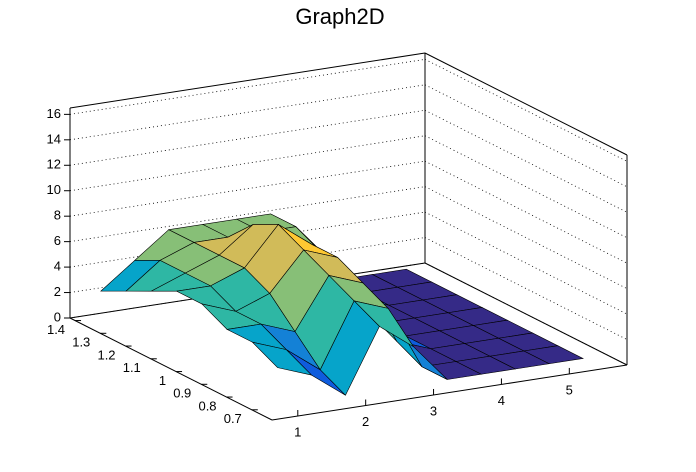 This screenshot has width=696, height=472. What do you see at coordinates (339, 16) in the screenshot?
I see `chart-title: Graph2D` at bounding box center [339, 16].